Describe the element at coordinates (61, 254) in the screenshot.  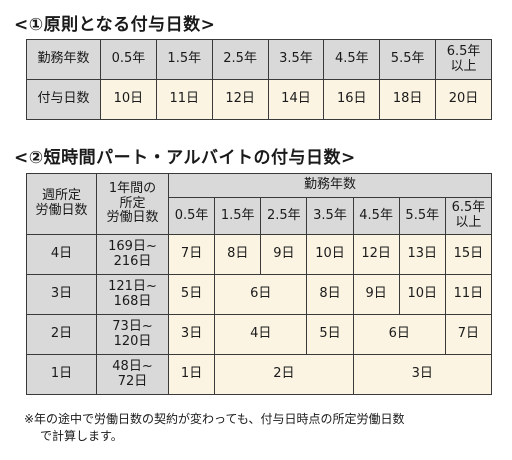
I see `weekly-days-cell: 4日` at that location.